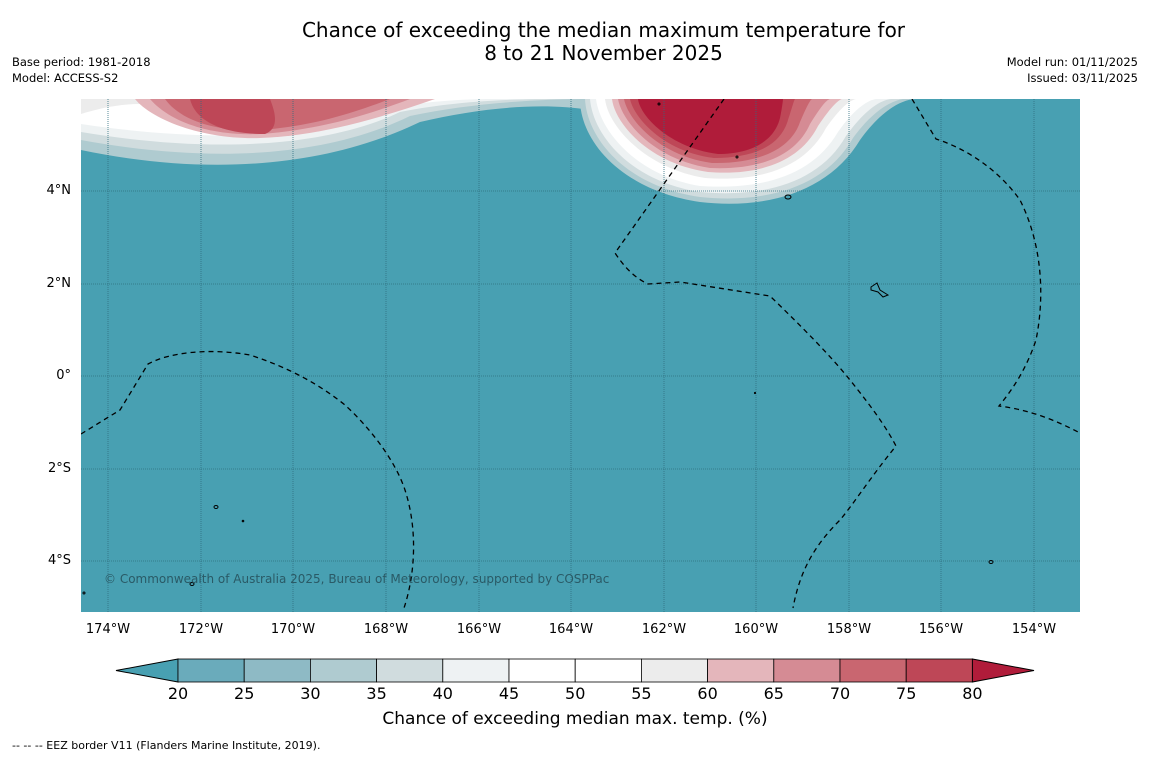  What do you see at coordinates (1072, 70) in the screenshot?
I see `meta-right: Model run: 01/11/2025 Issued: 03/11/2025` at bounding box center [1072, 70].